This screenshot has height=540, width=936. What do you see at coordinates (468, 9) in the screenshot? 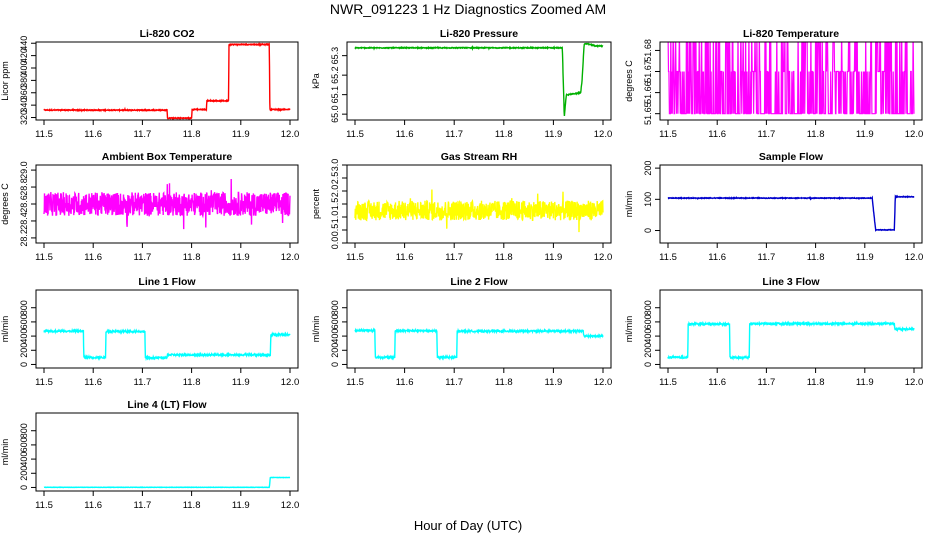
I see `page-title: NWR_091223 1 Hz Diagnostics Zoomed AM` at bounding box center [468, 9].